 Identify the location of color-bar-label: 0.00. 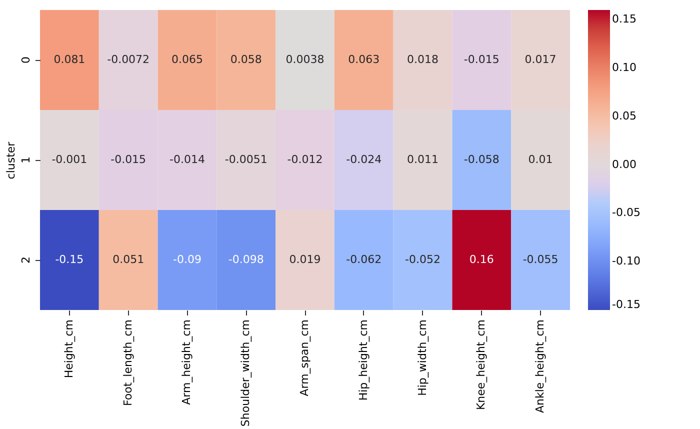
(624, 164).